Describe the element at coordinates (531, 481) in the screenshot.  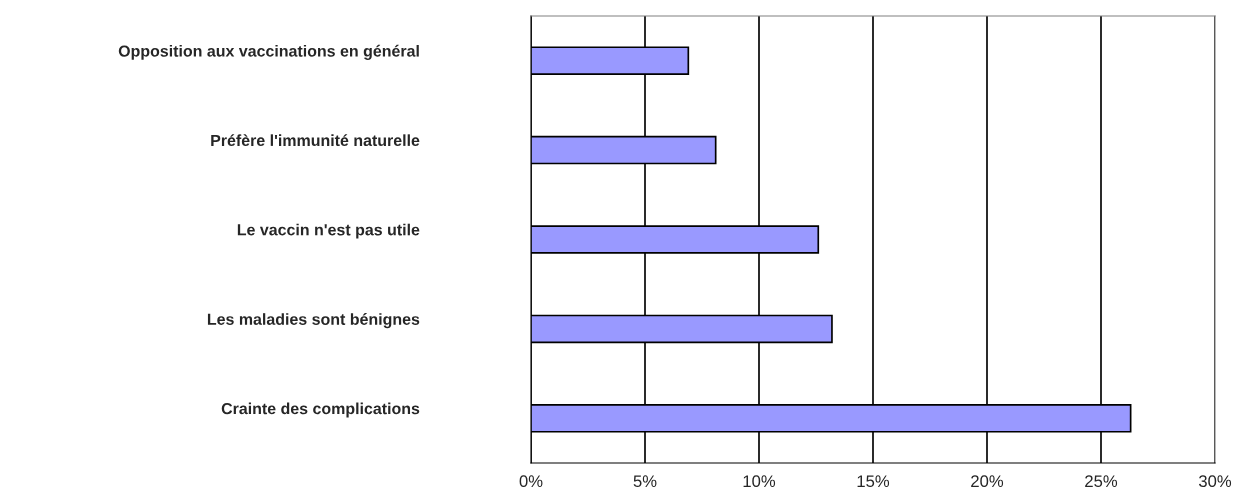
I see `x-tick-label: 0%` at that location.